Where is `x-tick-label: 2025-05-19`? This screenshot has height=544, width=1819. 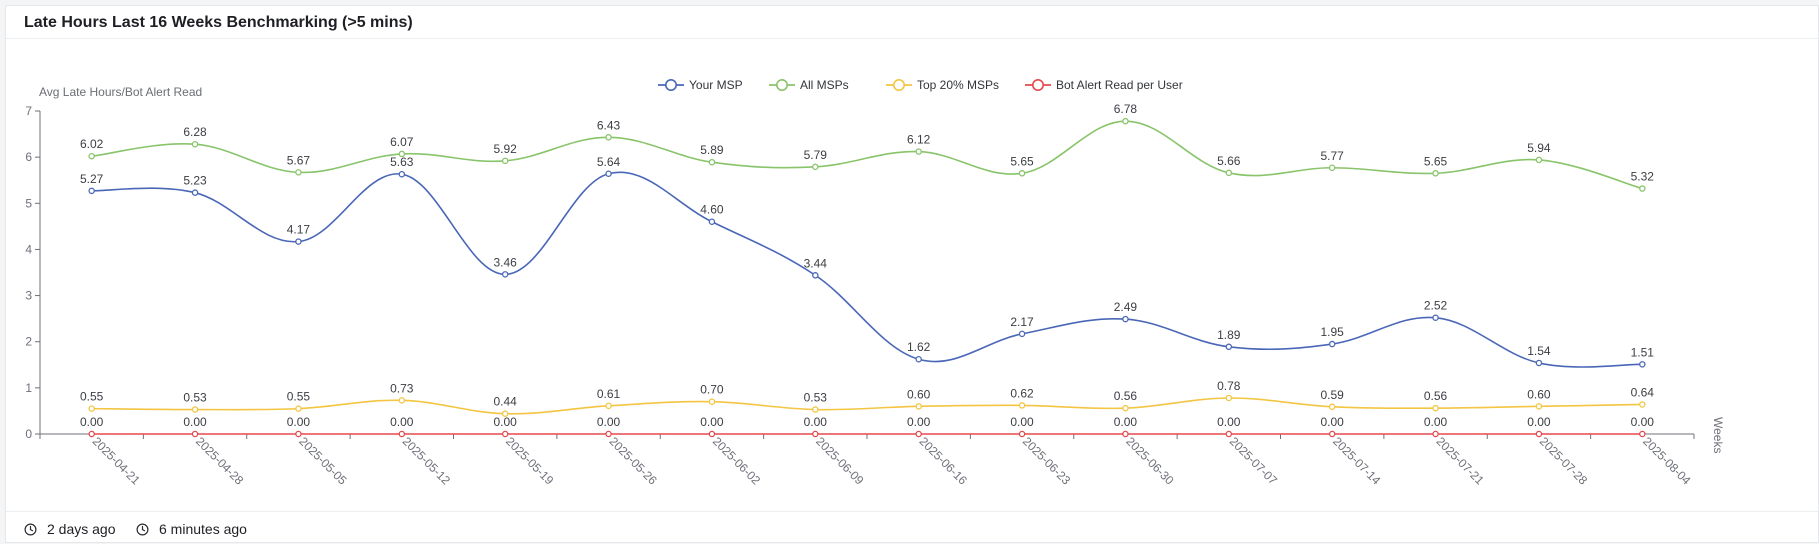
x-tick-label: 2025-05-19 is located at coordinates (530, 461).